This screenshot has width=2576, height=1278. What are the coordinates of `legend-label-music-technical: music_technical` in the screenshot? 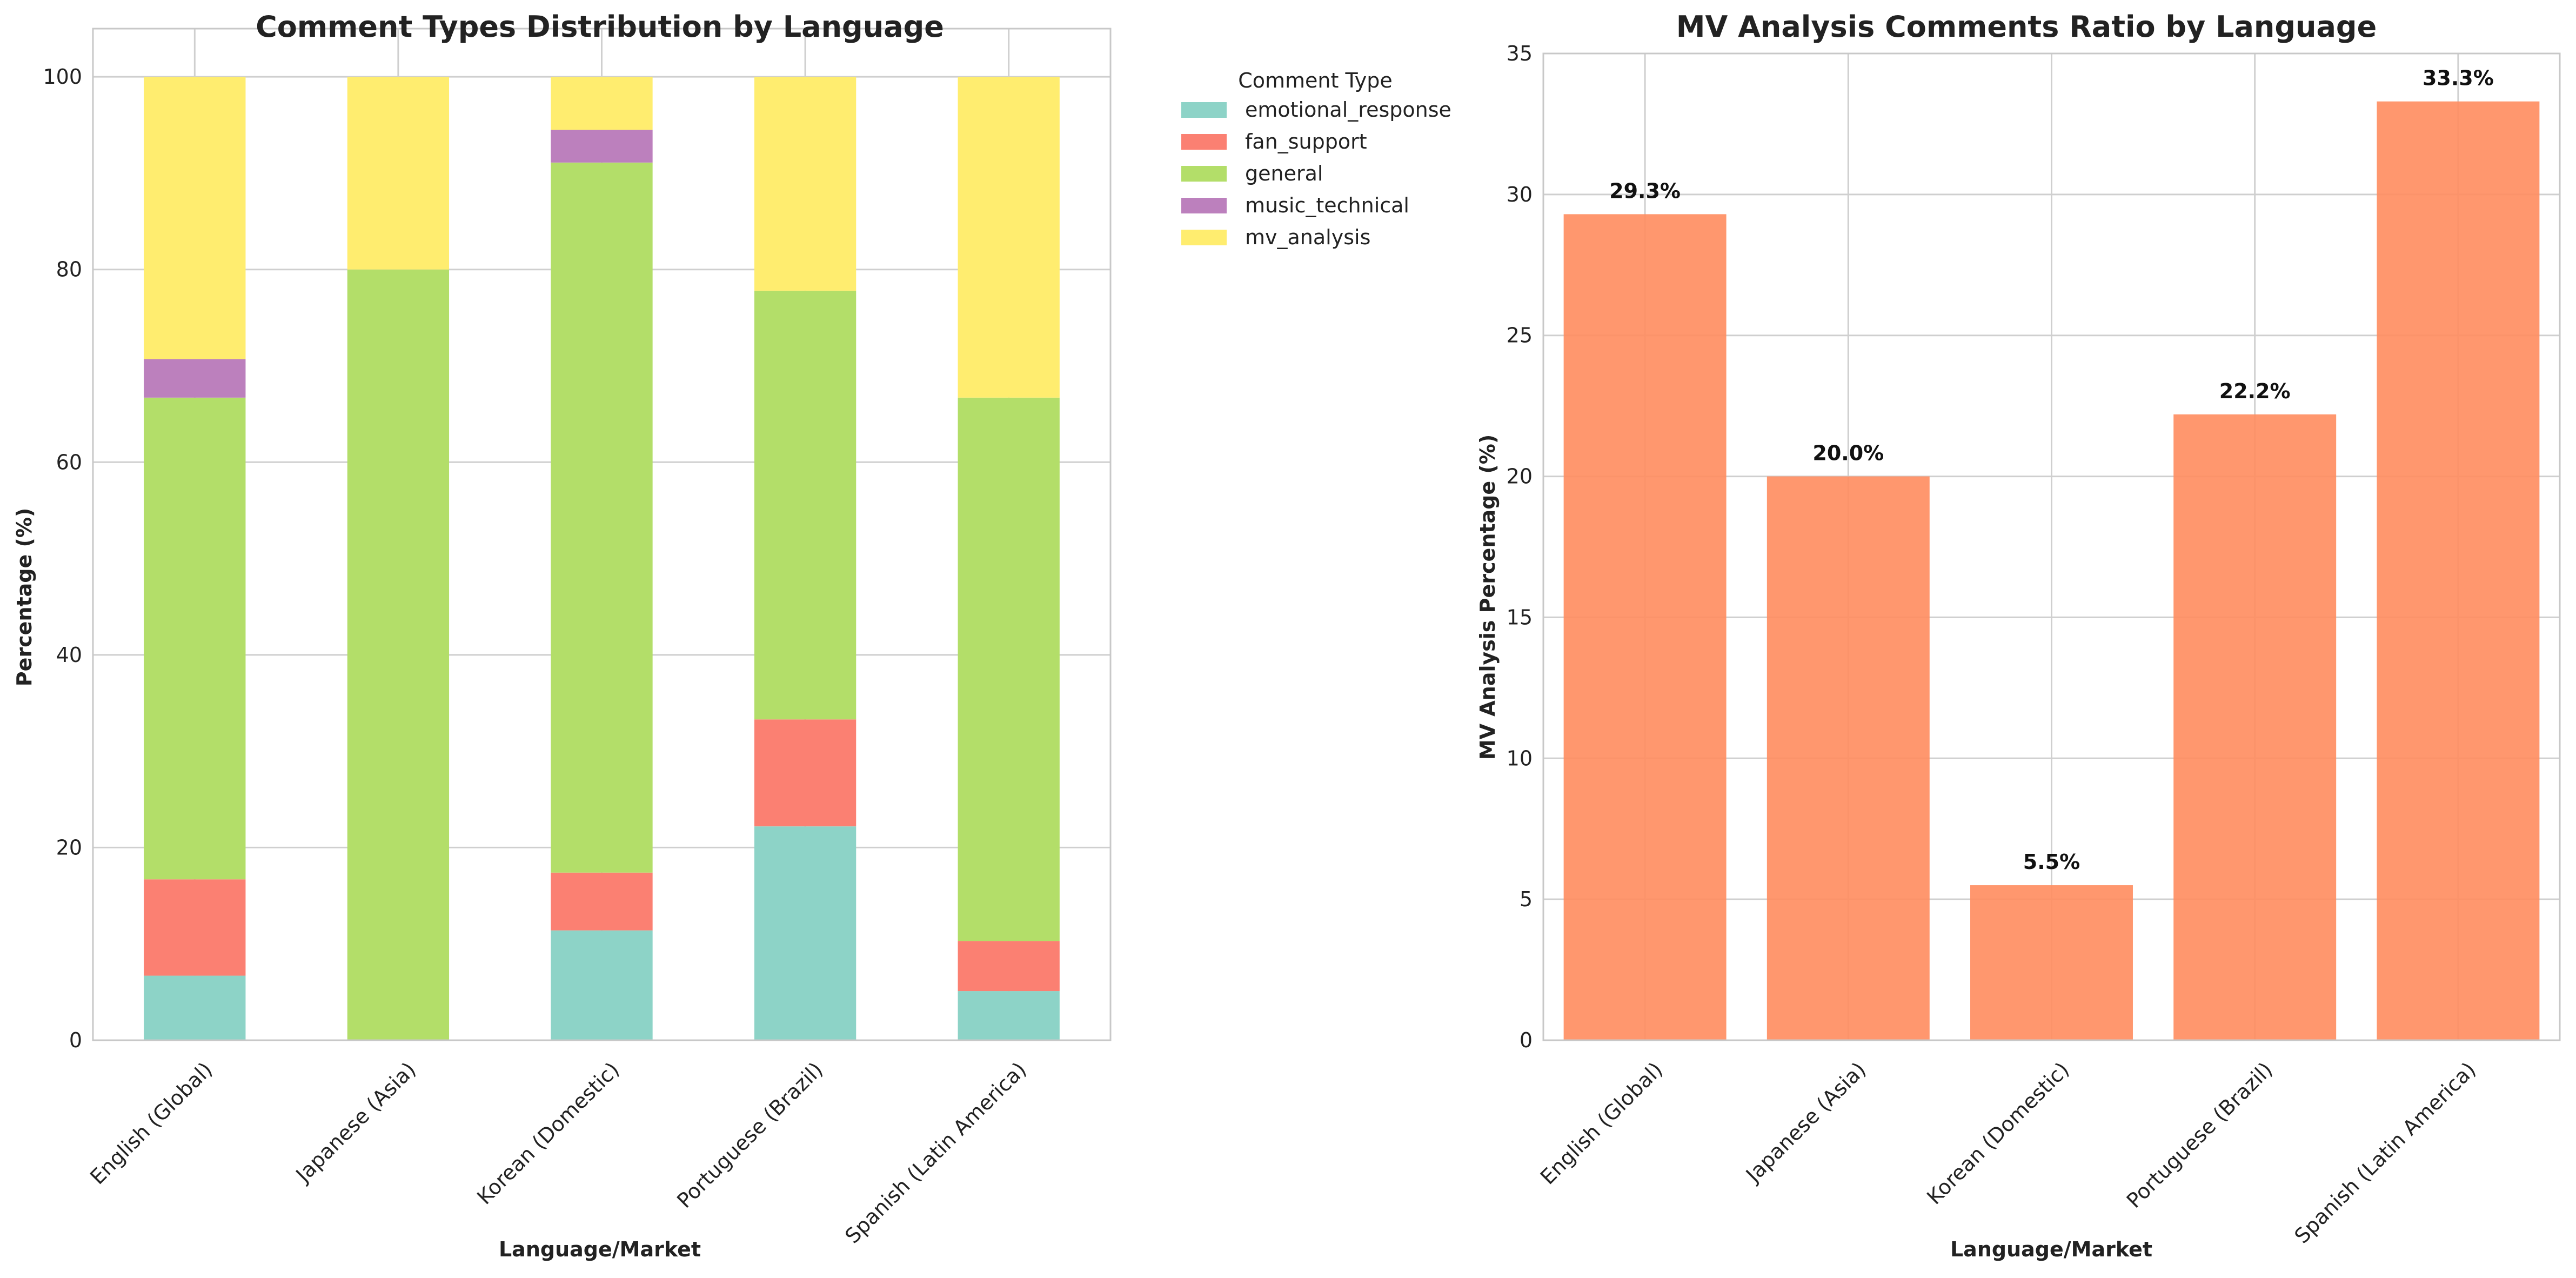 It's located at (1327, 205).